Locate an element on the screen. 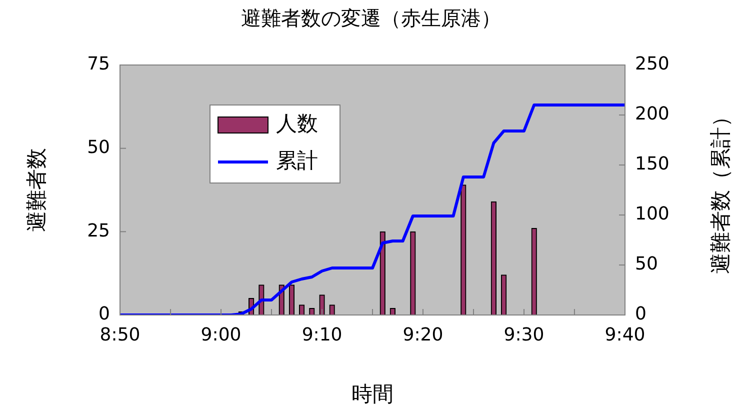  y2-tick-label: 0 is located at coordinates (640, 314).